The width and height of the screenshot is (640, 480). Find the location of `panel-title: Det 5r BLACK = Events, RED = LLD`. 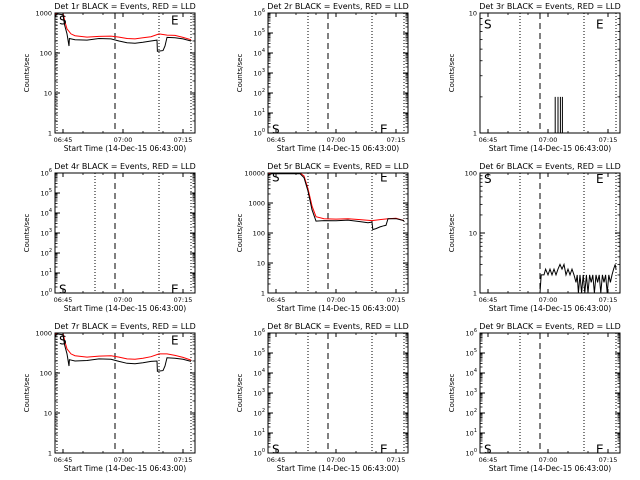

panel-title: Det 5r BLACK = Events, RED = LLD is located at coordinates (338, 166).